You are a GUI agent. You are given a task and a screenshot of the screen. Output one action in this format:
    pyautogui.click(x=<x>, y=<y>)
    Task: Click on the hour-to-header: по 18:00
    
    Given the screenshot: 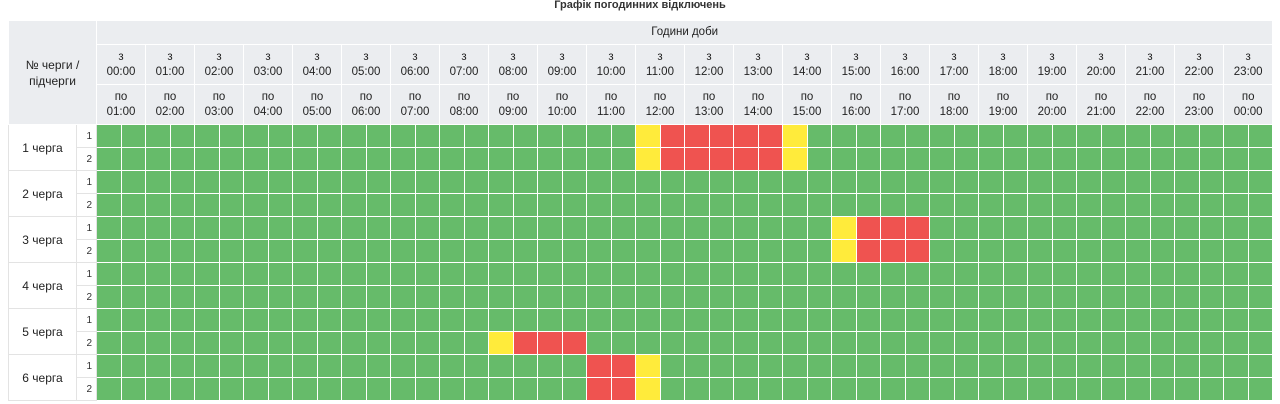 What is the action you would take?
    pyautogui.click(x=954, y=104)
    